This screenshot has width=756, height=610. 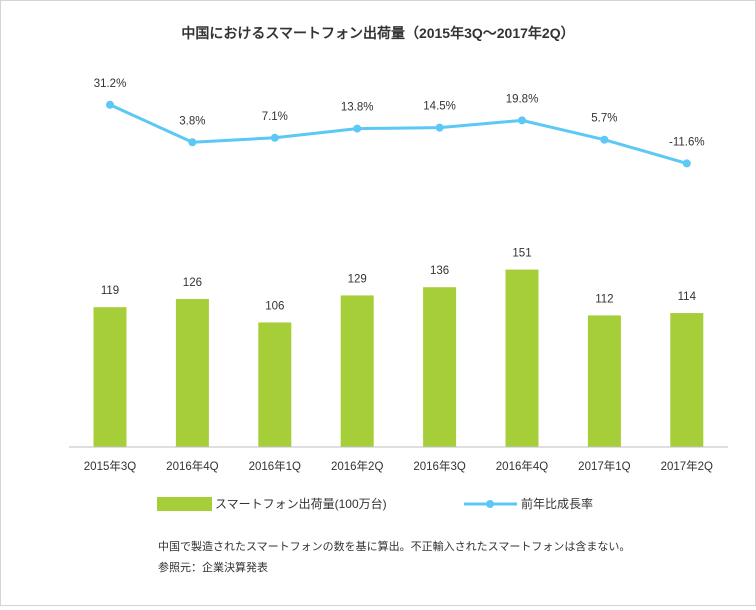 What do you see at coordinates (521, 254) in the screenshot?
I see `bar-data-label: 151` at bounding box center [521, 254].